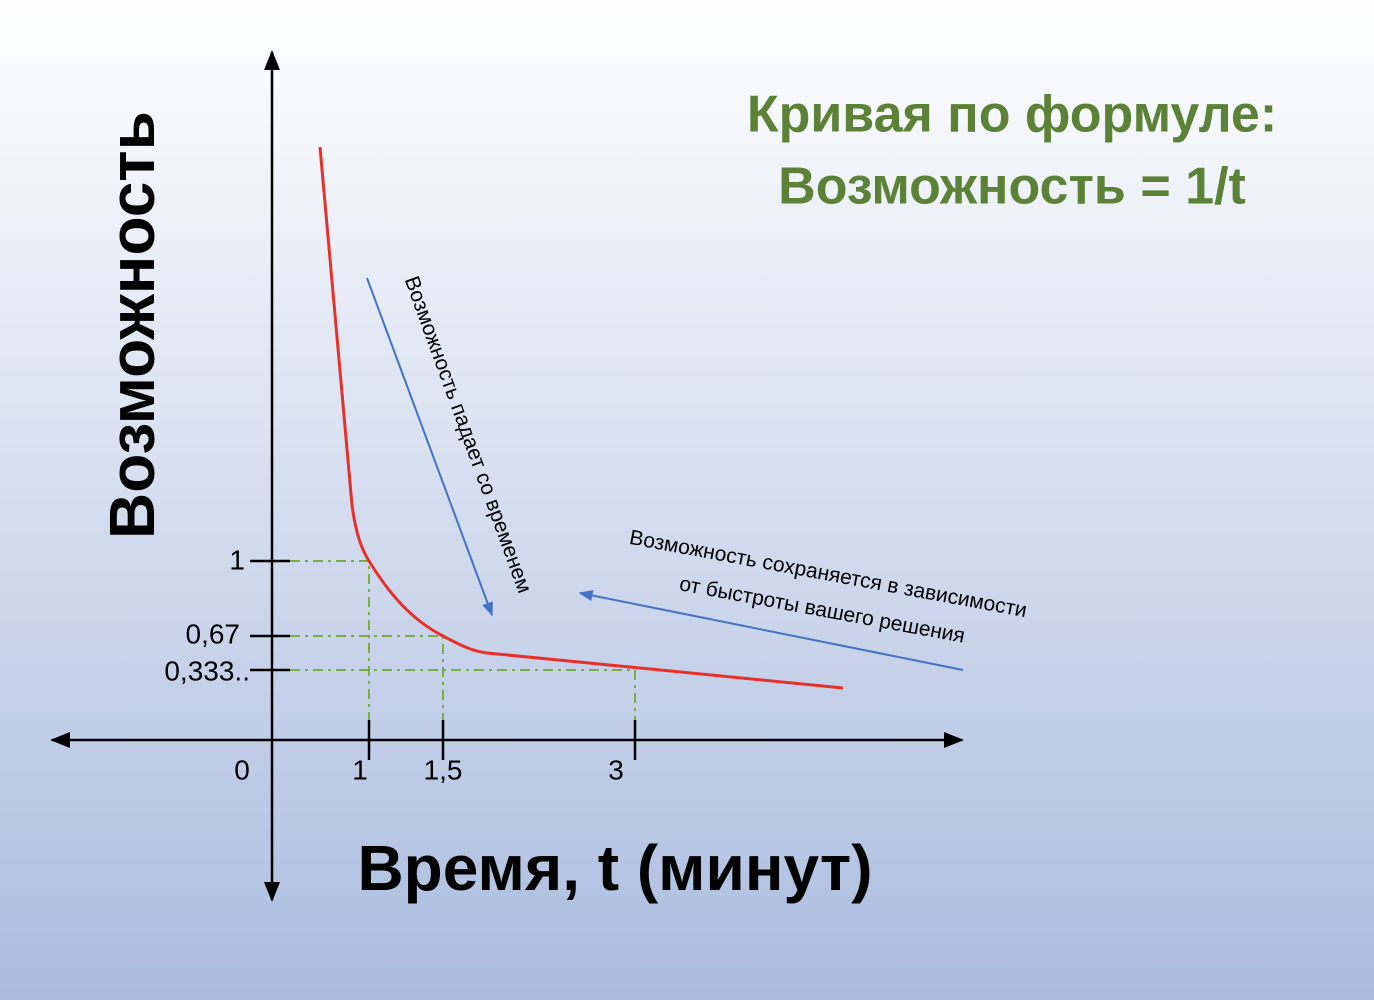  What do you see at coordinates (237, 559) in the screenshot?
I see `y-tick-label: 1` at bounding box center [237, 559].